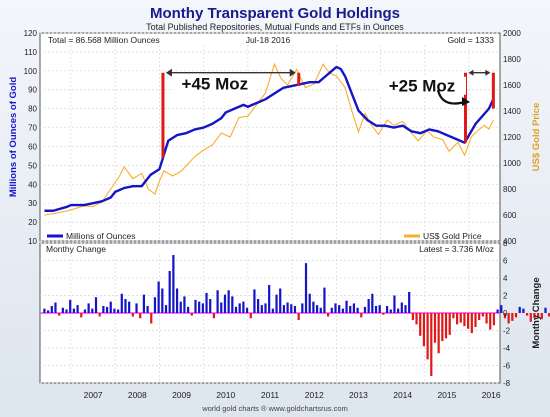  What do you see at coordinates (512, 111) in the screenshot?
I see `y-tick-label-right: 1400` at bounding box center [512, 111].